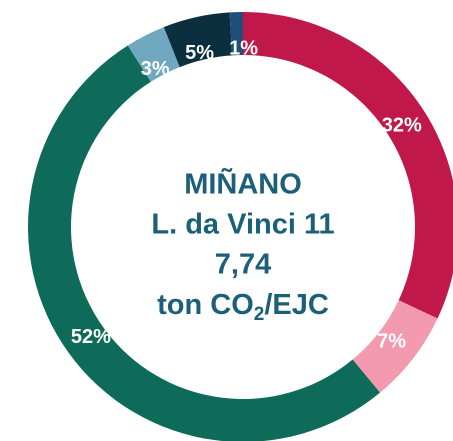 This screenshot has width=453, height=441. What do you see at coordinates (296, 305) in the screenshot?
I see `center-text: /EJC` at bounding box center [296, 305].